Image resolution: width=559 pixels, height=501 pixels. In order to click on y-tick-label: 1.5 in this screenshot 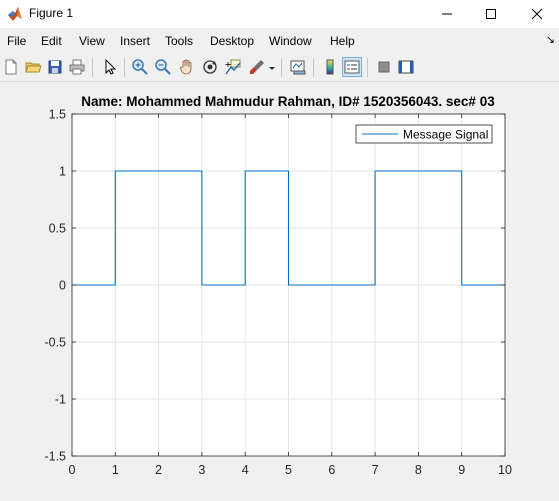, I will do `click(57, 115)`.